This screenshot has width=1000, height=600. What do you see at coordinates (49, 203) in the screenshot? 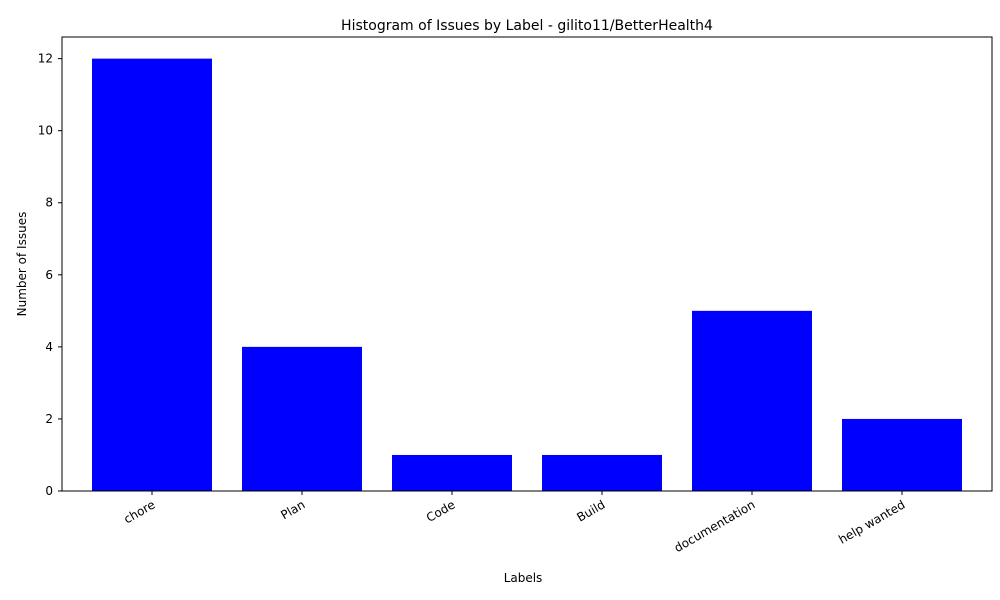
I see `y-tick-label: 8` at bounding box center [49, 203].